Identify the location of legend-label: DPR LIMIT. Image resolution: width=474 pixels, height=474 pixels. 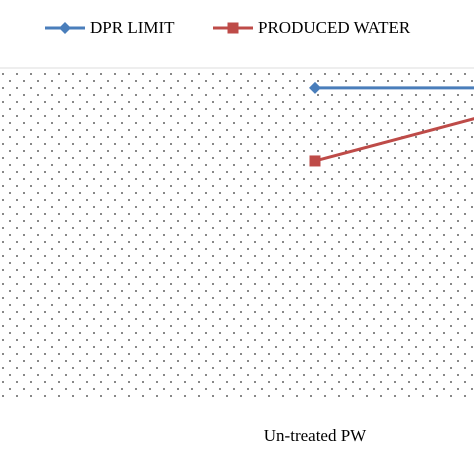
(132, 27).